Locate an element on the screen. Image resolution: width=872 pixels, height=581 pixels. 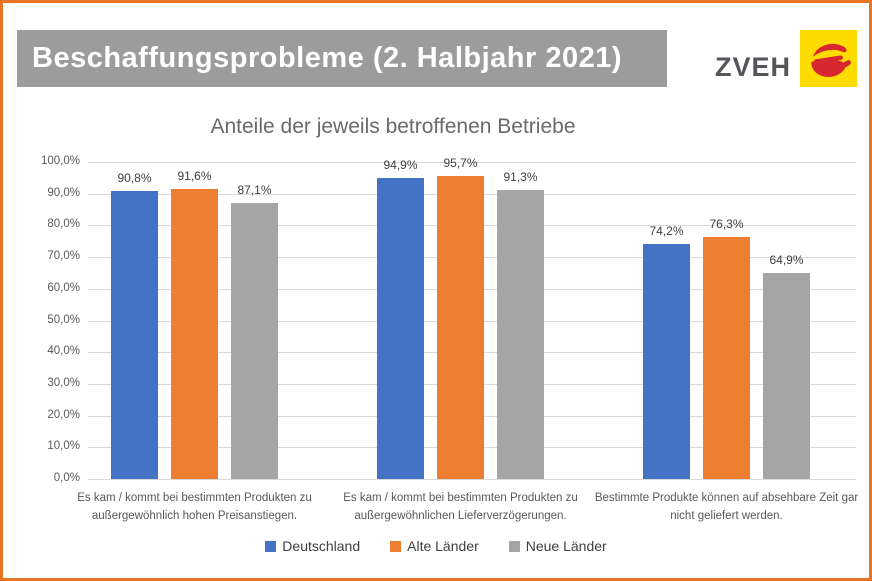
bar-value-label: 64,9% is located at coordinates (786, 260).